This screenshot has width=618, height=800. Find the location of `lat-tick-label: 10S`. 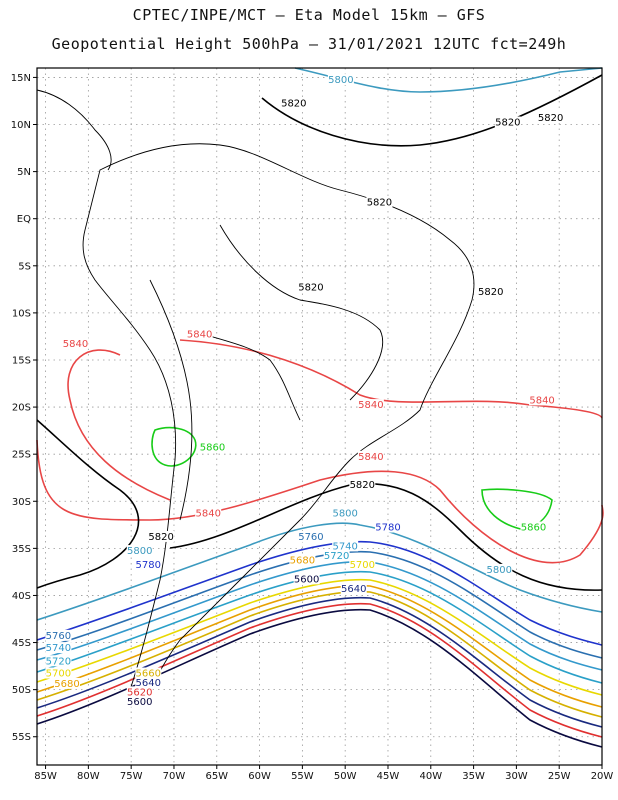

lat-tick-label: 10S is located at coordinates (21, 313).